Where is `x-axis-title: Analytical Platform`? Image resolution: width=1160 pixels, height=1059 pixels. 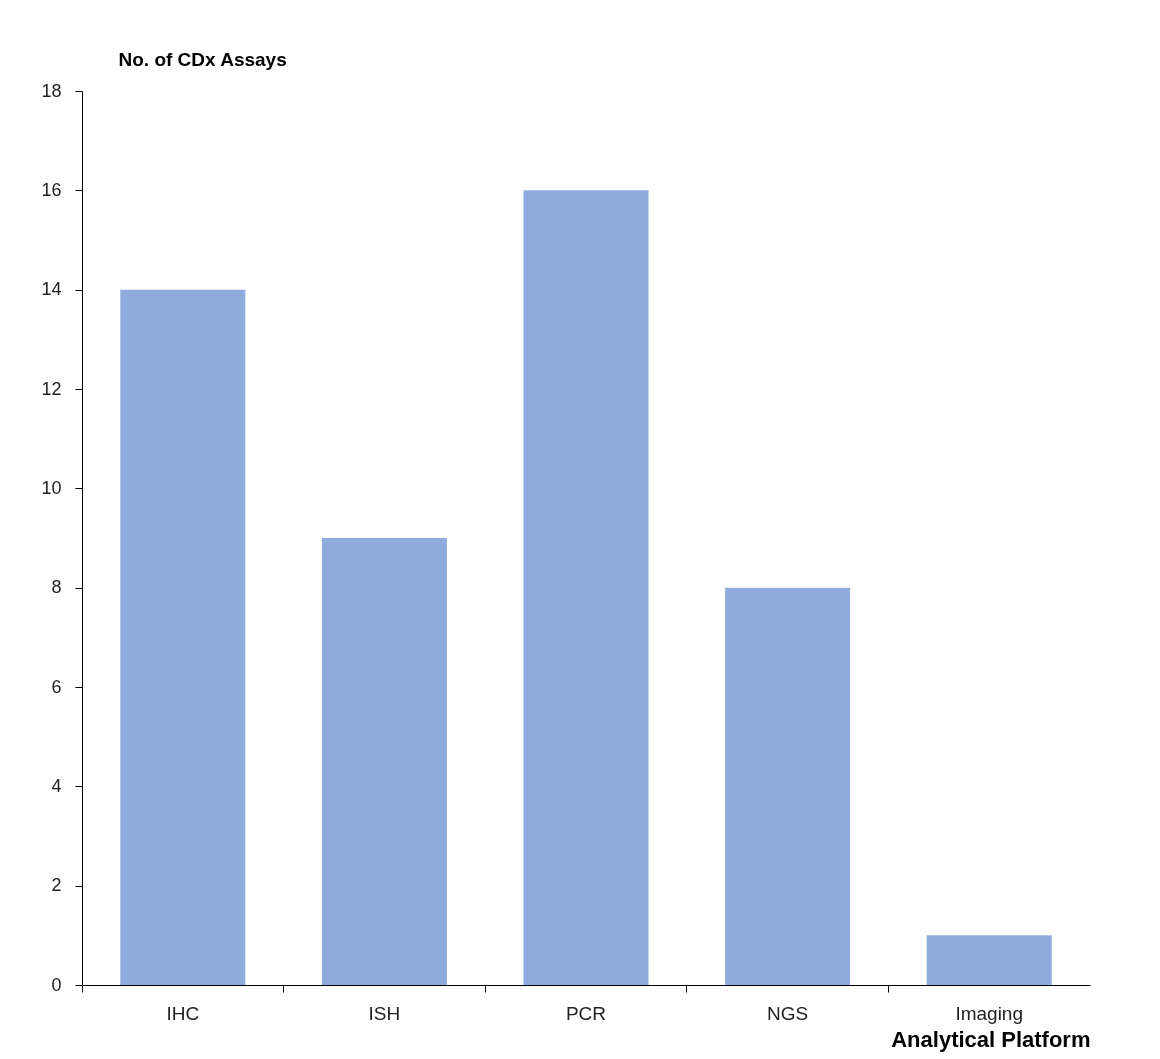
x-axis-title: Analytical Platform is located at coordinates (991, 1039).